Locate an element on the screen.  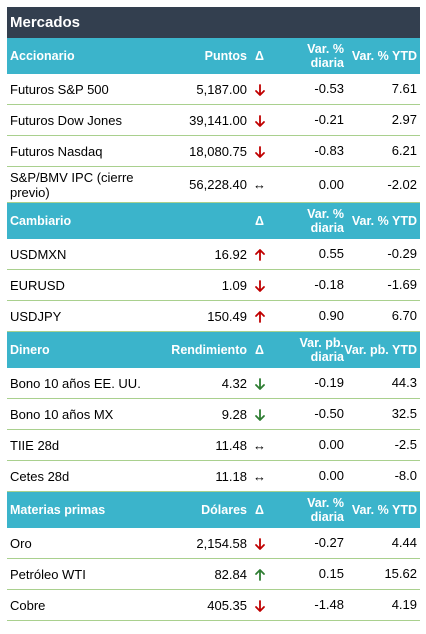
daily-change: -0.53 is located at coordinates (329, 88).